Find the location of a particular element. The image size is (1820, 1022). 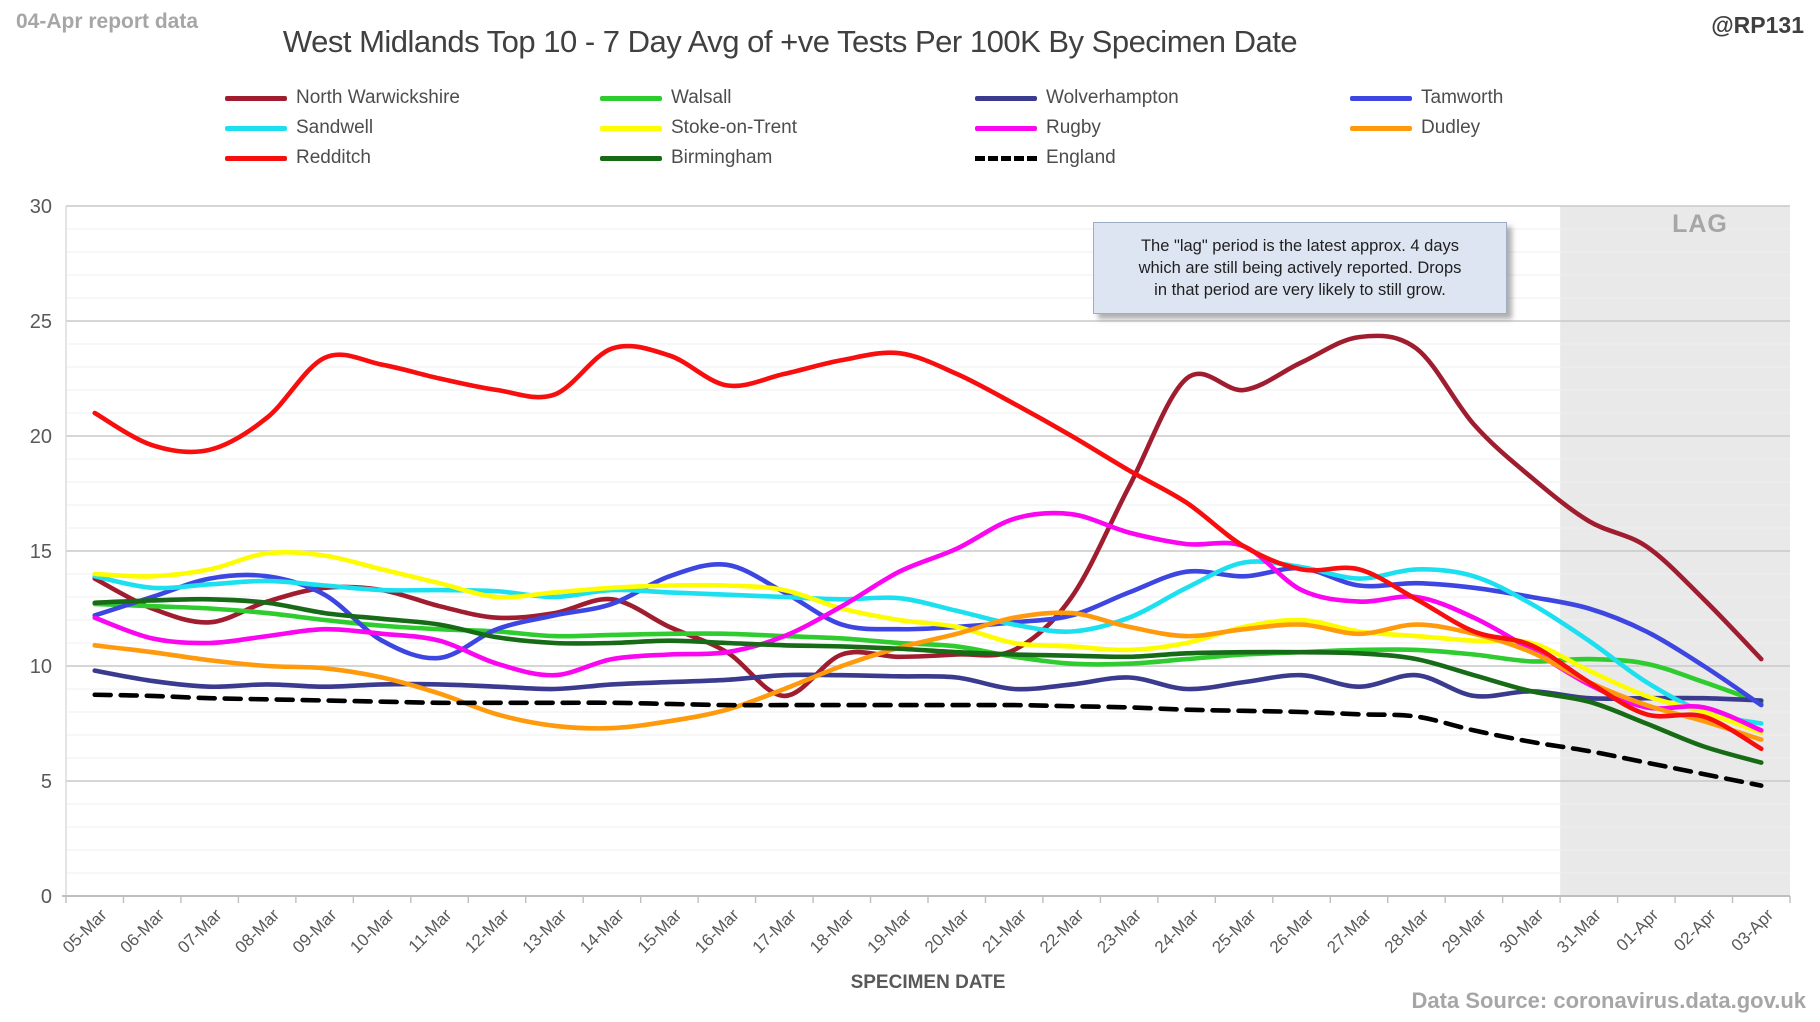

legend-item-wolverhampton: Wolverhampton is located at coordinates (1077, 98).